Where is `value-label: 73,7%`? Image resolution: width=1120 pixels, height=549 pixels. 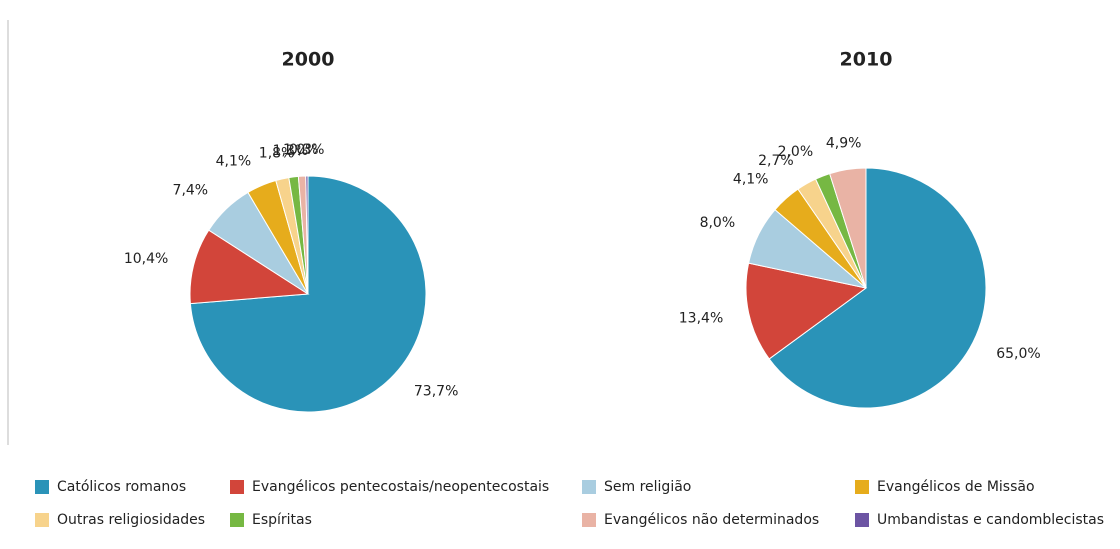 value-label: 73,7% is located at coordinates (436, 392).